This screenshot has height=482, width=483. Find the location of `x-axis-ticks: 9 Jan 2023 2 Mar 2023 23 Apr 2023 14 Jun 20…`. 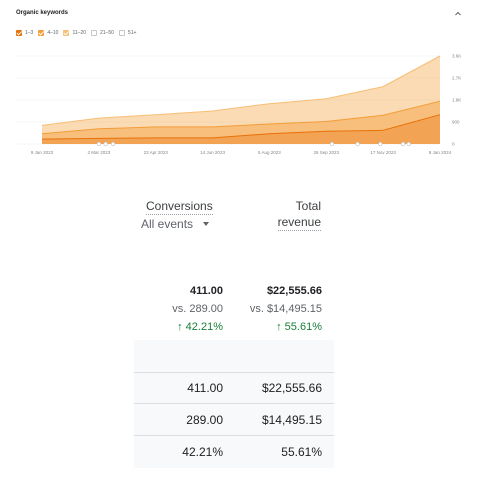

x-axis-ticks: 9 Jan 2023 2 Mar 2023 23 Apr 2023 14 Jun 20… is located at coordinates (241, 152).